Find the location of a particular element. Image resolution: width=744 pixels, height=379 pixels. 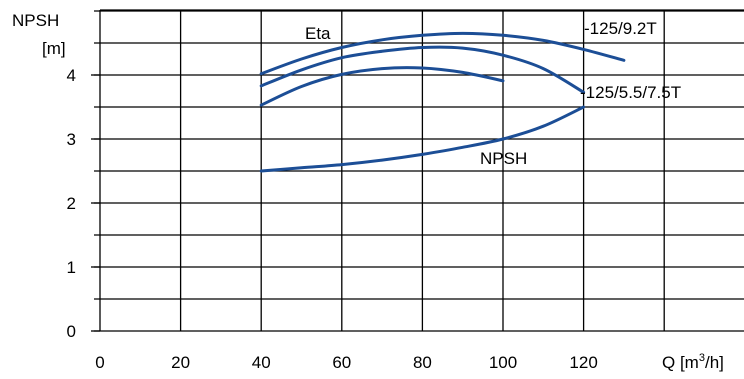

y-tick-label: 0 is located at coordinates (71, 331).